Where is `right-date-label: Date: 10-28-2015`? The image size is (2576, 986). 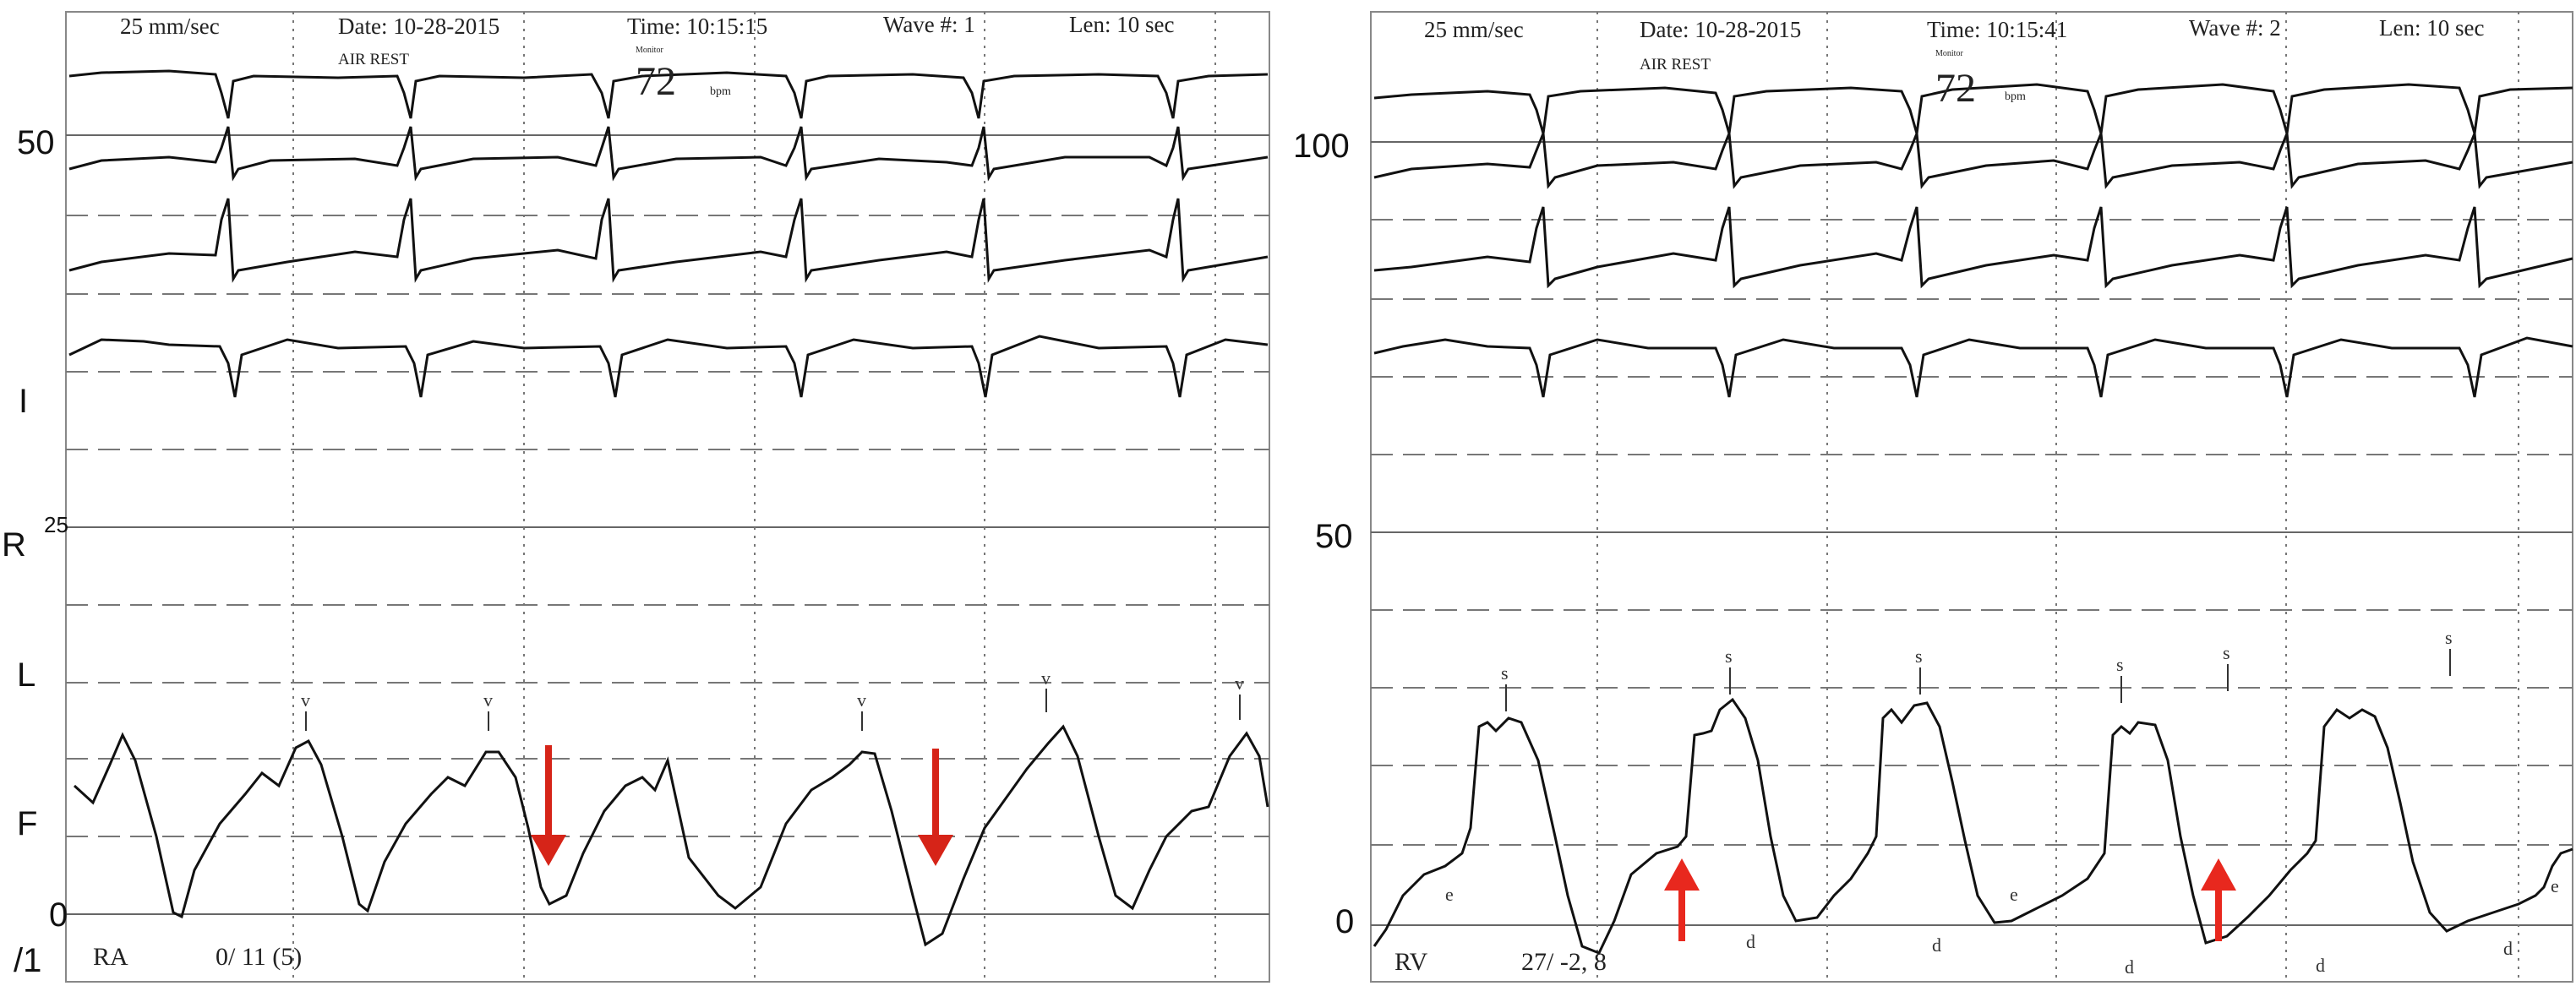 right-date-label: Date: 10-28-2015 is located at coordinates (1720, 30).